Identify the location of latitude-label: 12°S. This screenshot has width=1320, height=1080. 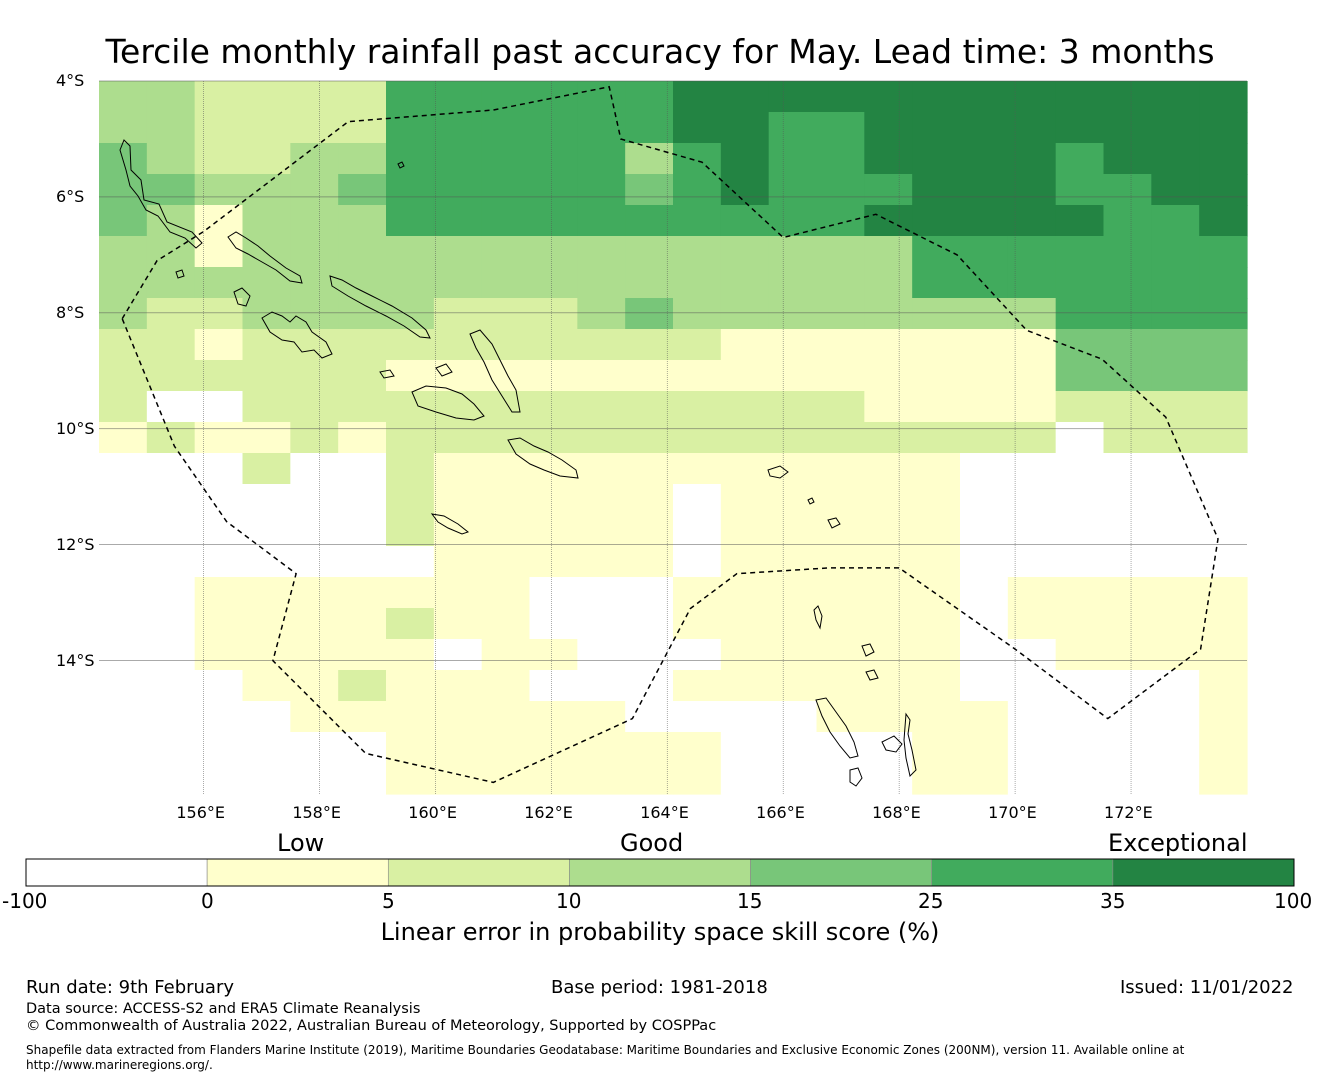
(75, 544).